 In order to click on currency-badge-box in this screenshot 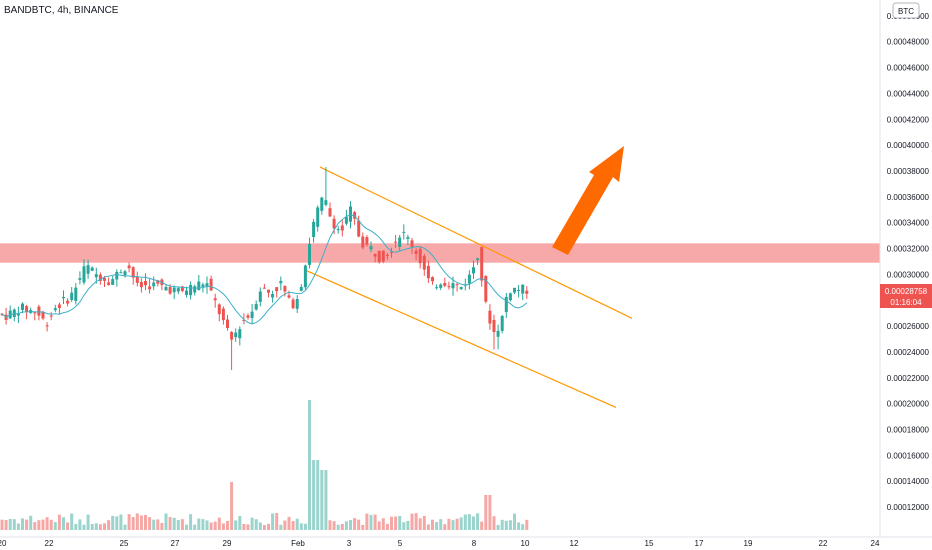, I will do `click(906, 10)`.